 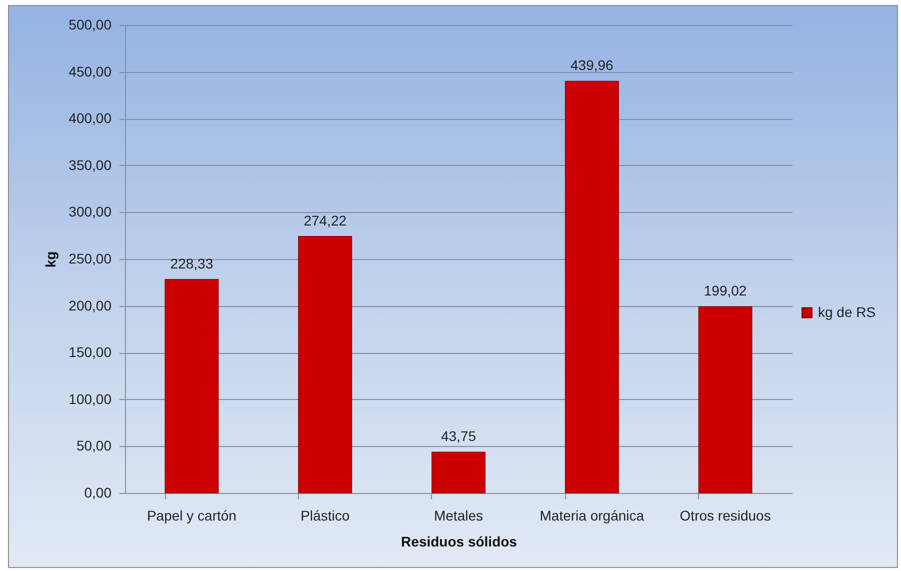 I want to click on data-label: 43,75, so click(x=458, y=436).